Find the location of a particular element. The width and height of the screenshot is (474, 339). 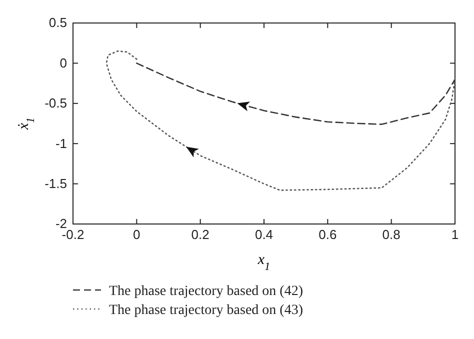

x-axis-title: x$_{1}$ is located at coordinates (263, 262).